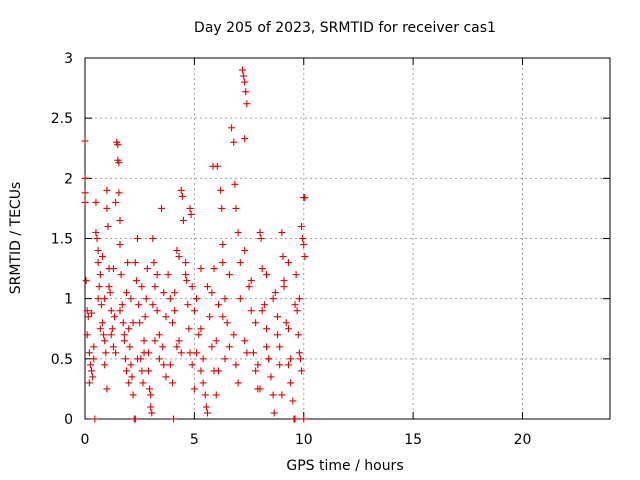 The image size is (640, 480). Describe the element at coordinates (62, 240) in the screenshot. I see `y-tick-label: 1.5` at that location.